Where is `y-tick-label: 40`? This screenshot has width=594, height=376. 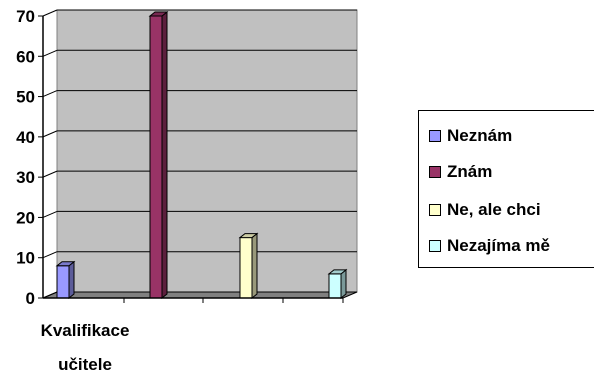 y-tick-label: 40 is located at coordinates (25, 137).